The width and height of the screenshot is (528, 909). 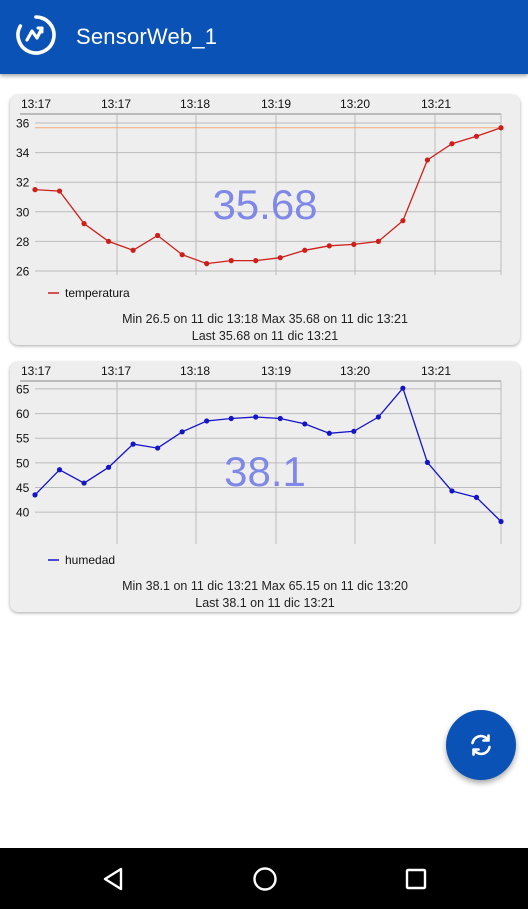 What do you see at coordinates (23, 183) in the screenshot?
I see `y-tick-label: 32` at bounding box center [23, 183].